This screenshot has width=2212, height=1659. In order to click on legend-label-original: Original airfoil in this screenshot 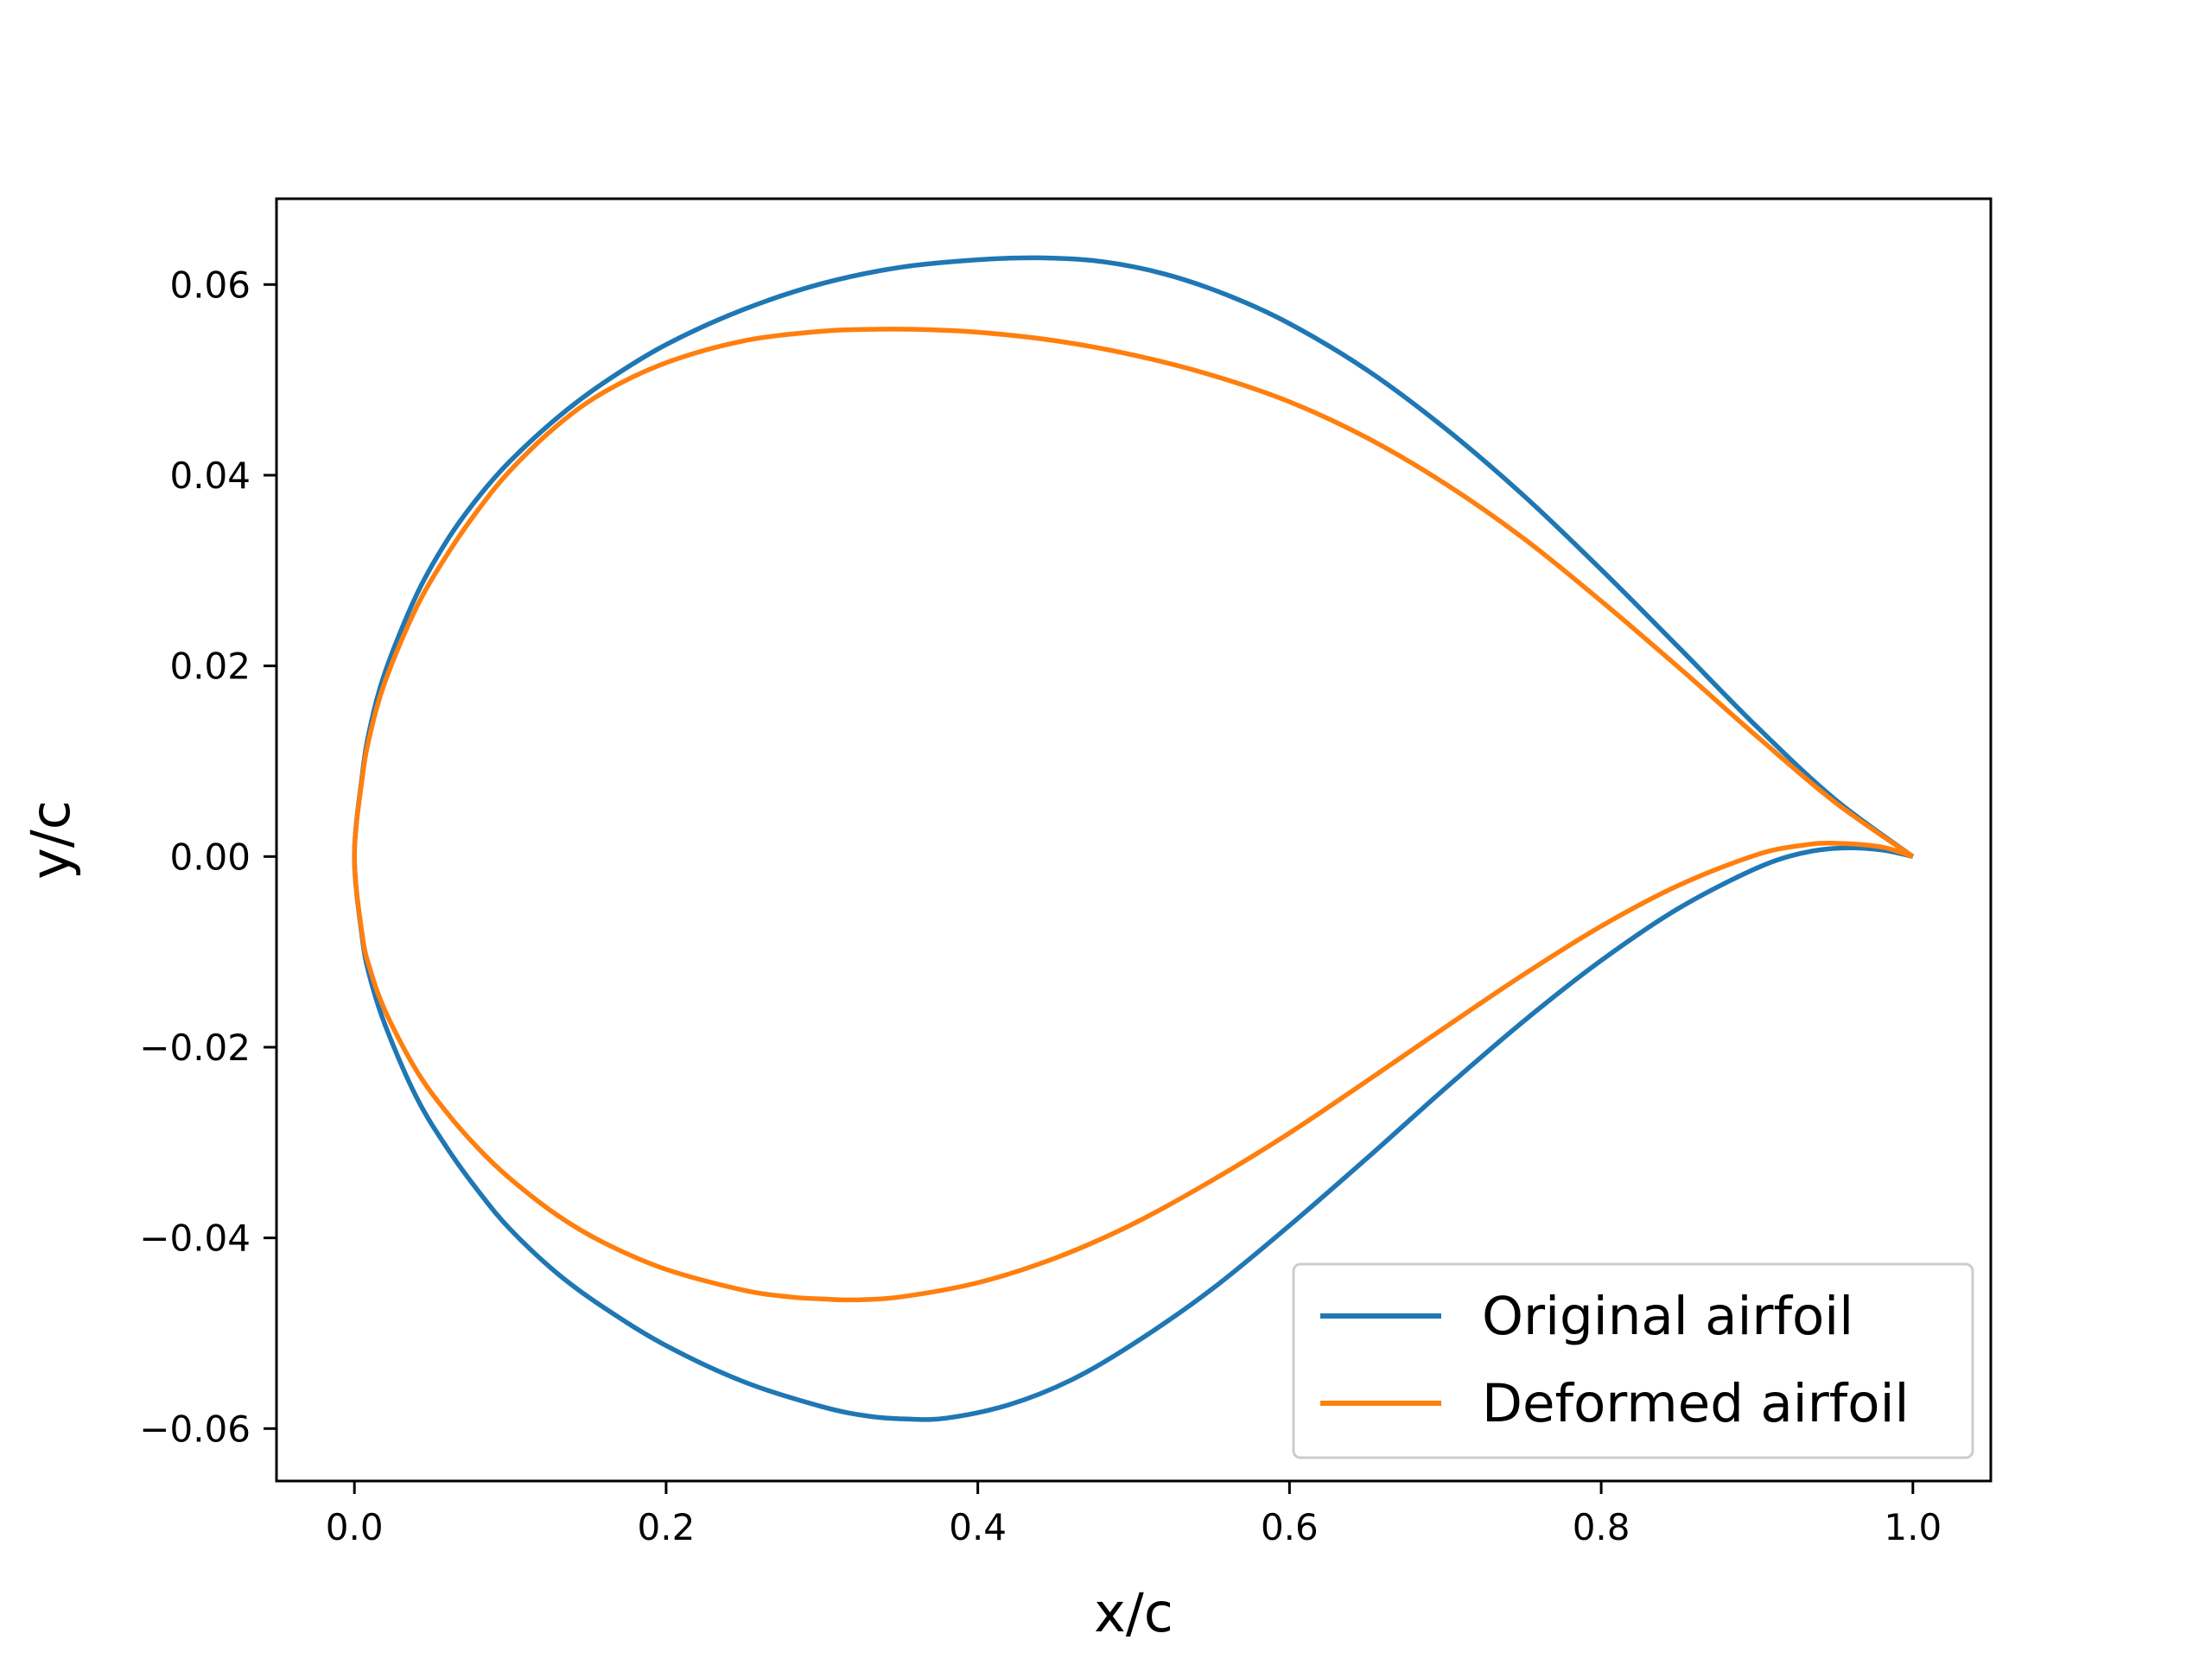, I will do `click(1667, 1316)`.